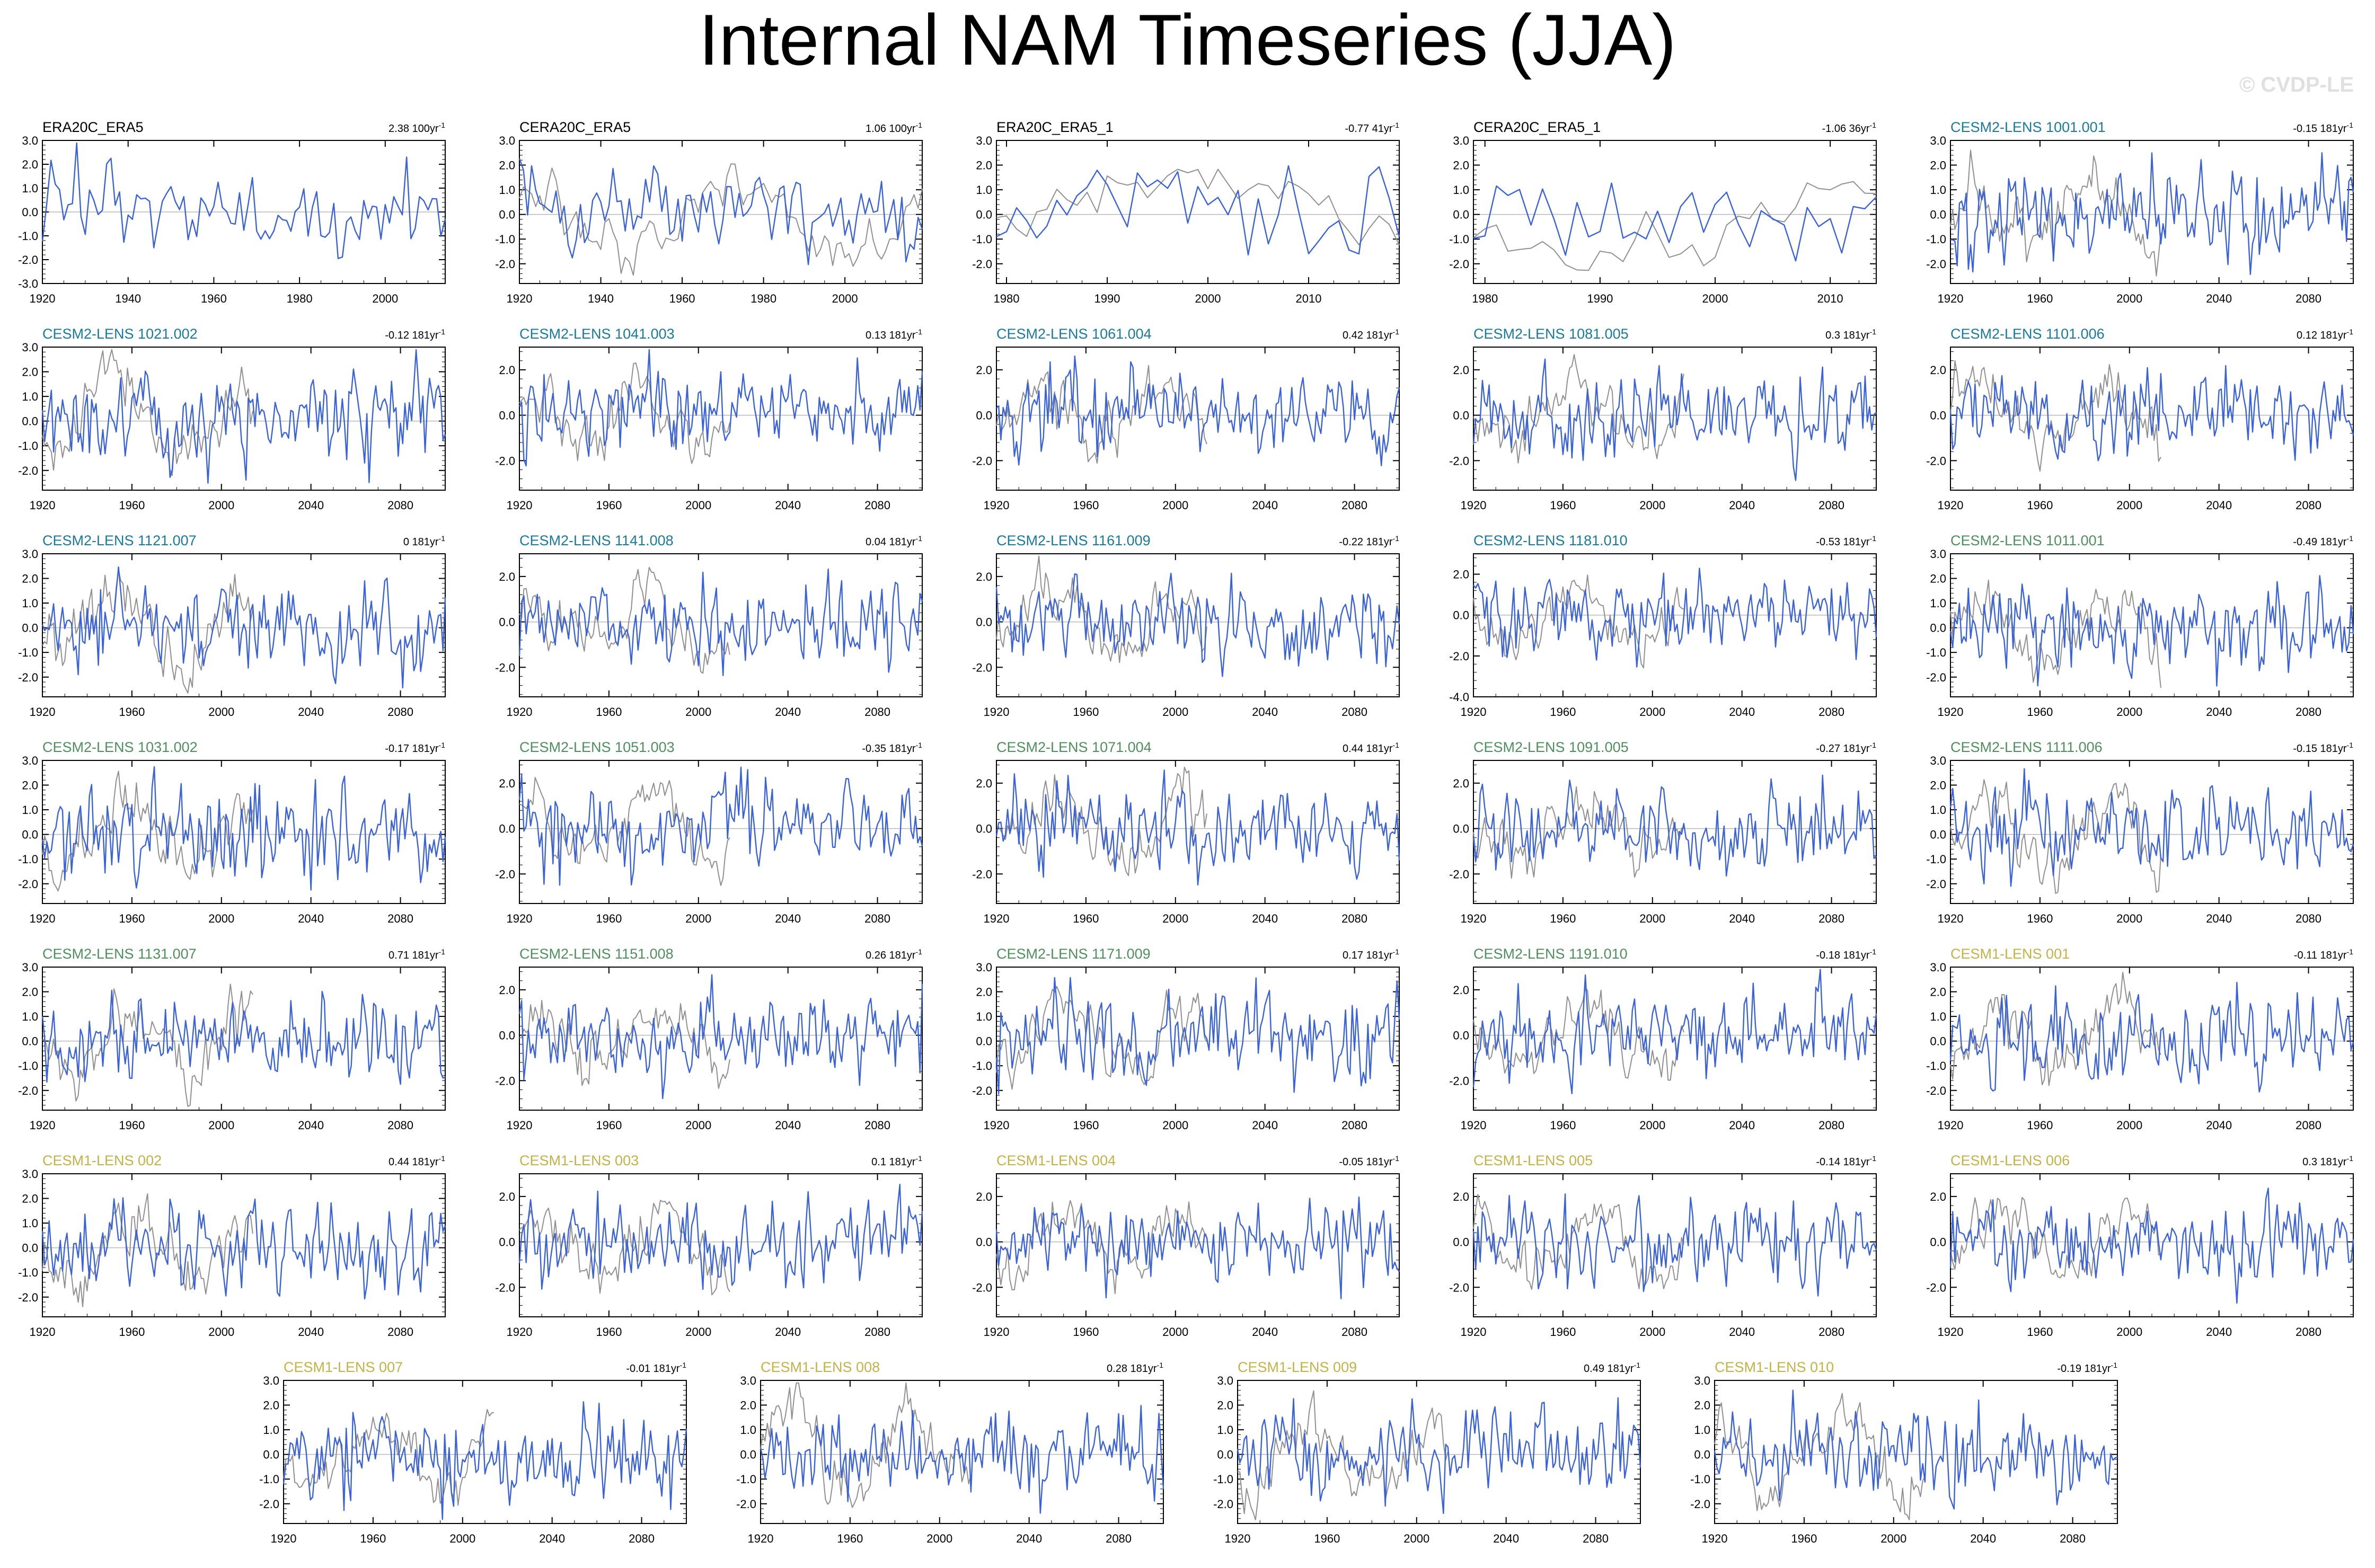 The height and width of the screenshot is (1568, 2375). What do you see at coordinates (1371, 748) in the screenshot?
I see `trend-label: 0.44 181yr-1` at bounding box center [1371, 748].